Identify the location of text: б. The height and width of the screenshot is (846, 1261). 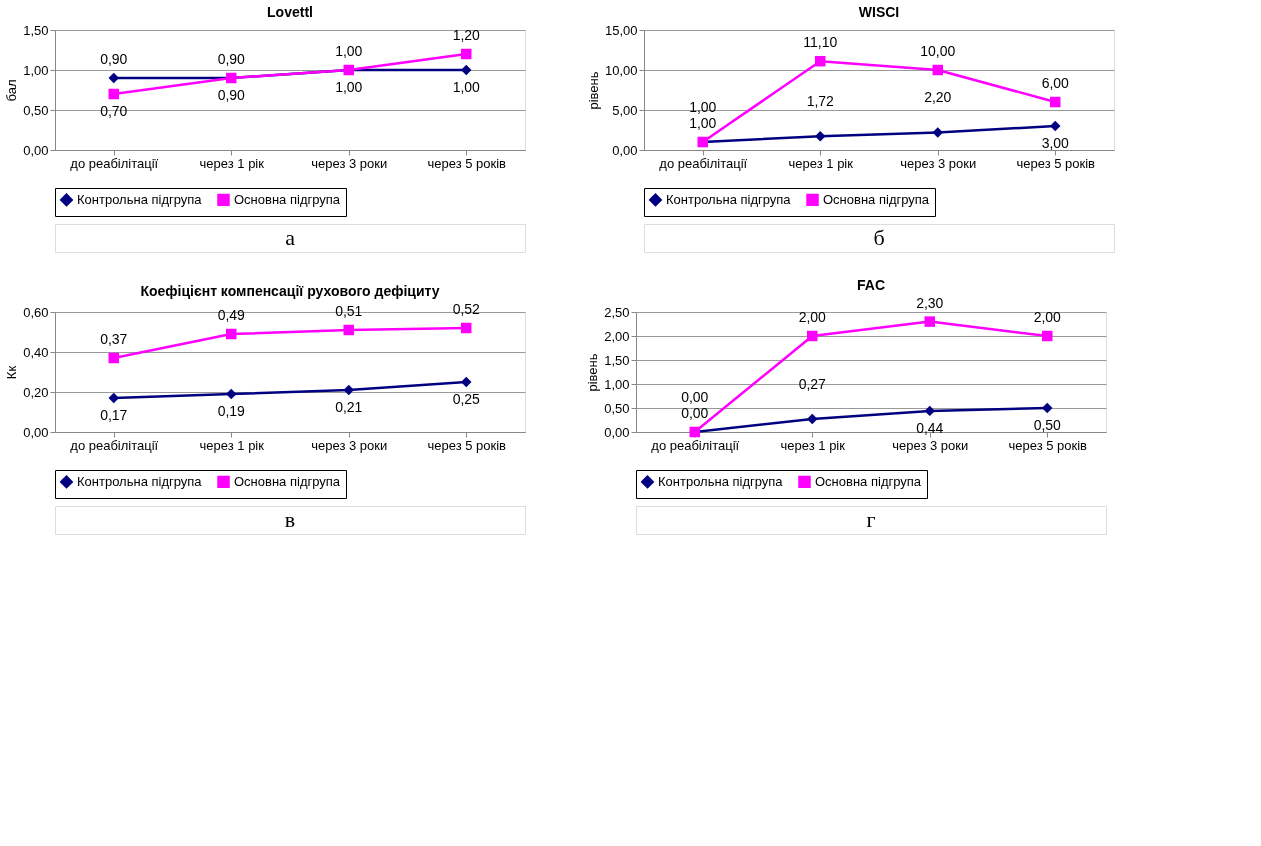
(879, 237).